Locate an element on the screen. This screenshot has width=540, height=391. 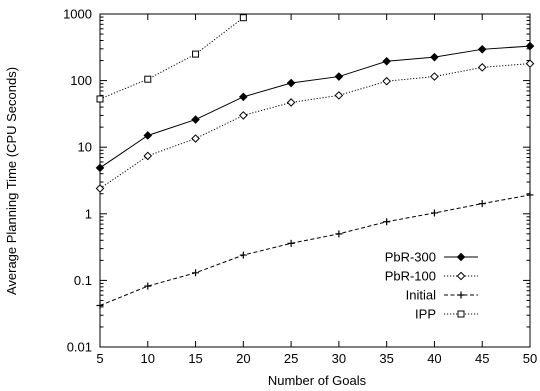
y-tick-label: 100 is located at coordinates (81, 80).